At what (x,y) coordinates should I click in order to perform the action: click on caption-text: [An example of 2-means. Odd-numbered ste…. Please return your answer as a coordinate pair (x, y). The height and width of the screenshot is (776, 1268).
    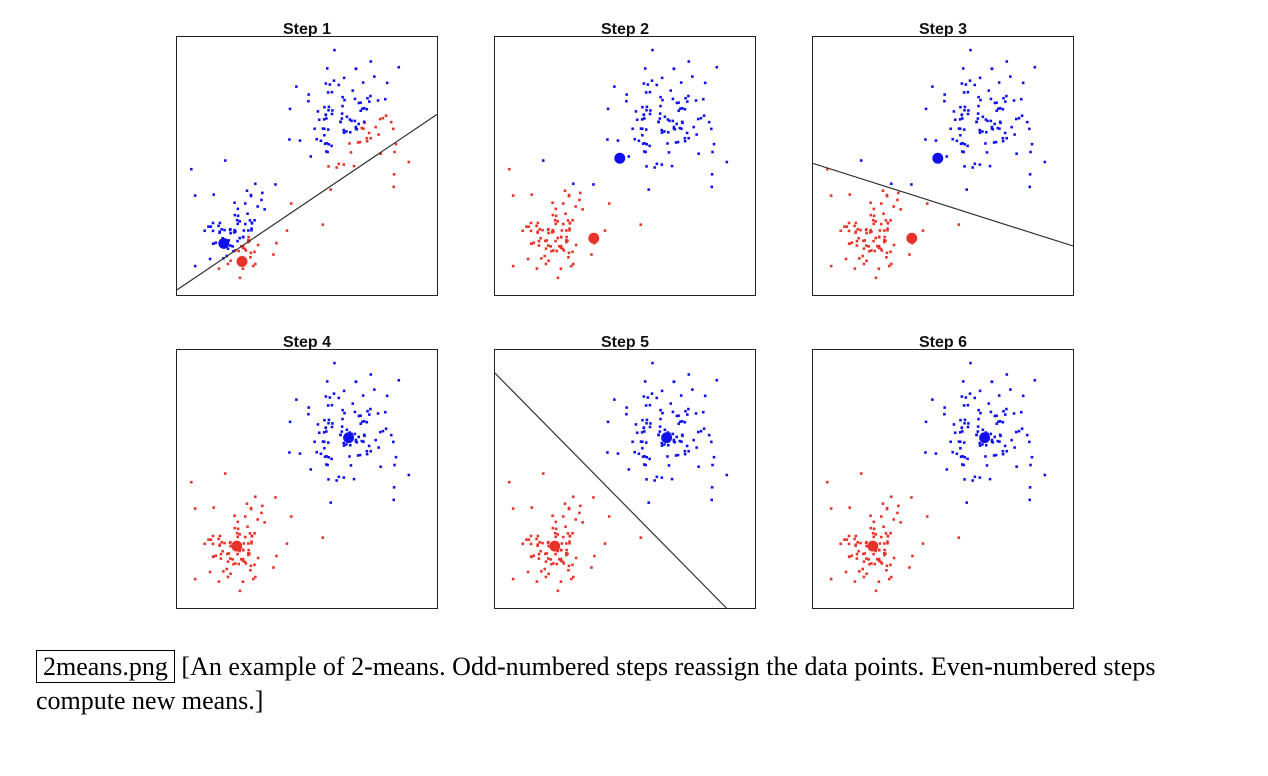
    Looking at the image, I should click on (596, 683).